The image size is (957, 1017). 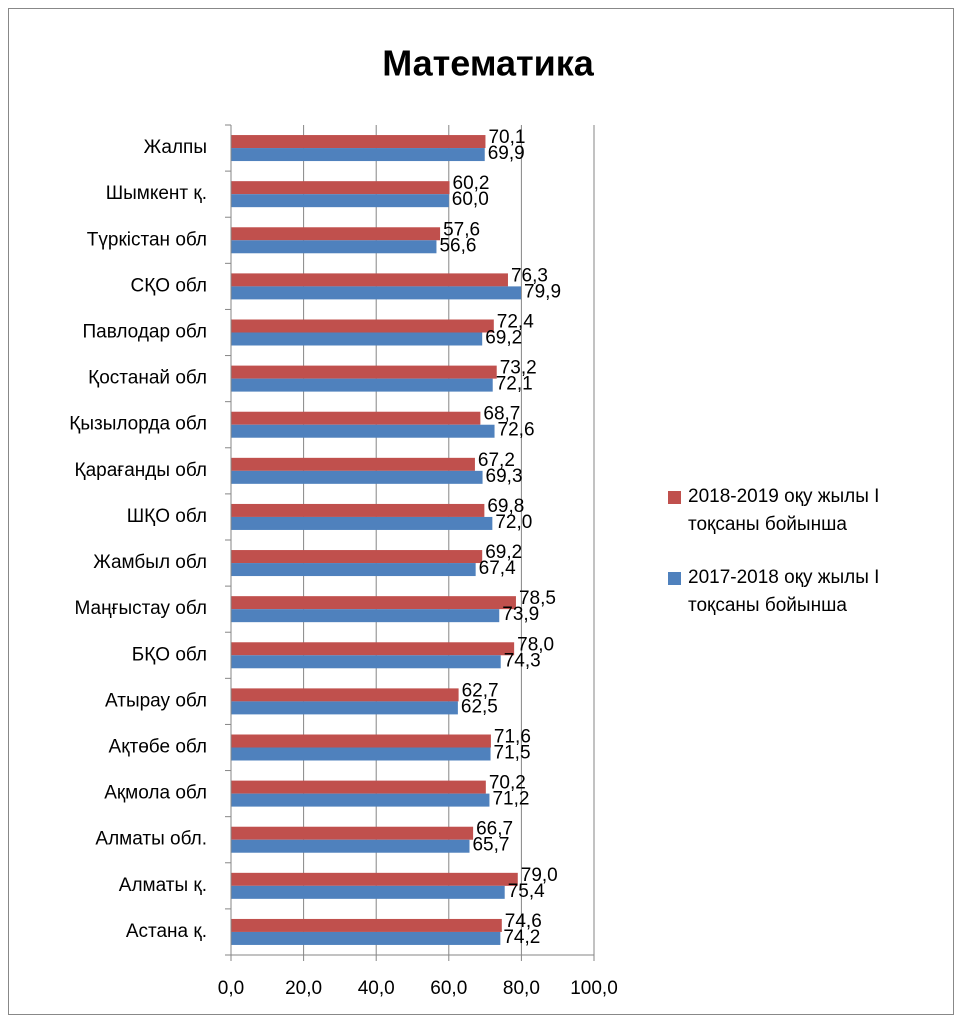 I want to click on value-label: 56,6, so click(x=457, y=245).